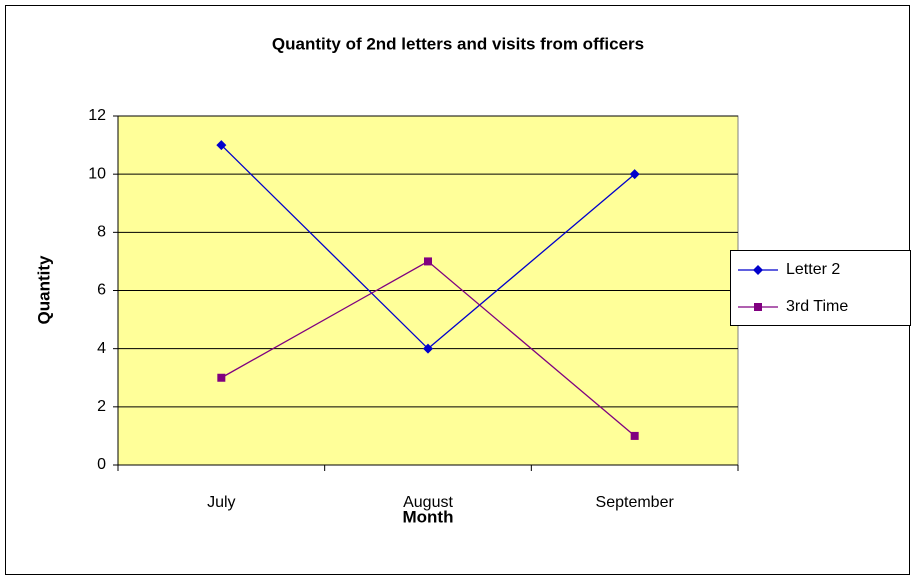 Image resolution: width=915 pixels, height=580 pixels. What do you see at coordinates (101, 290) in the screenshot?
I see `y-tick-label: 6` at bounding box center [101, 290].